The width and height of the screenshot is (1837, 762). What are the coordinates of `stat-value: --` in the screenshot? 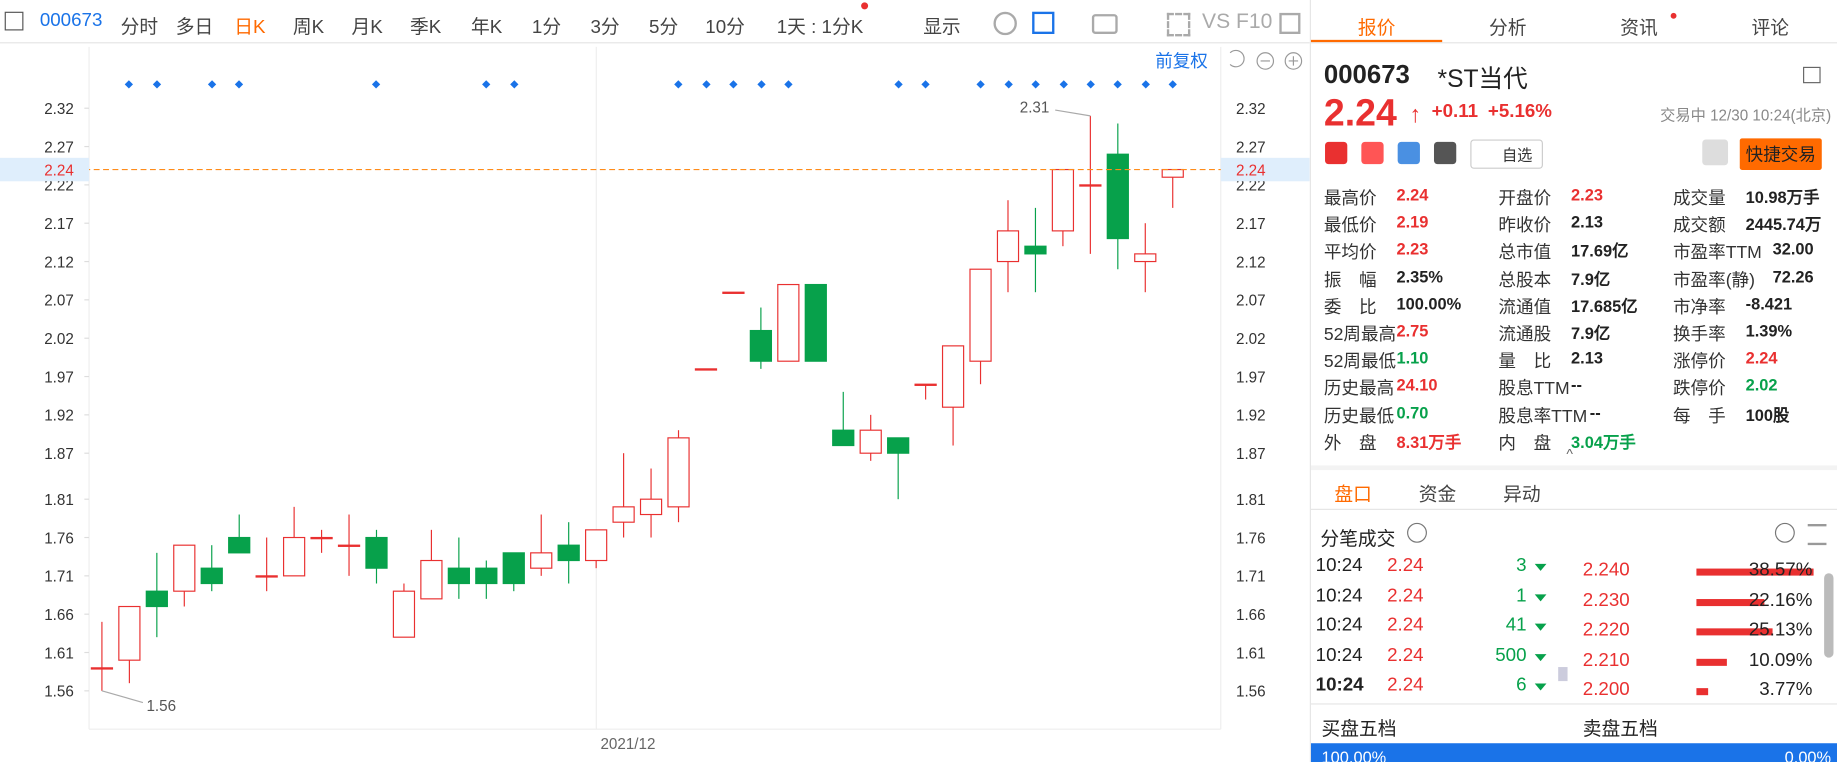 It's located at (1595, 412).